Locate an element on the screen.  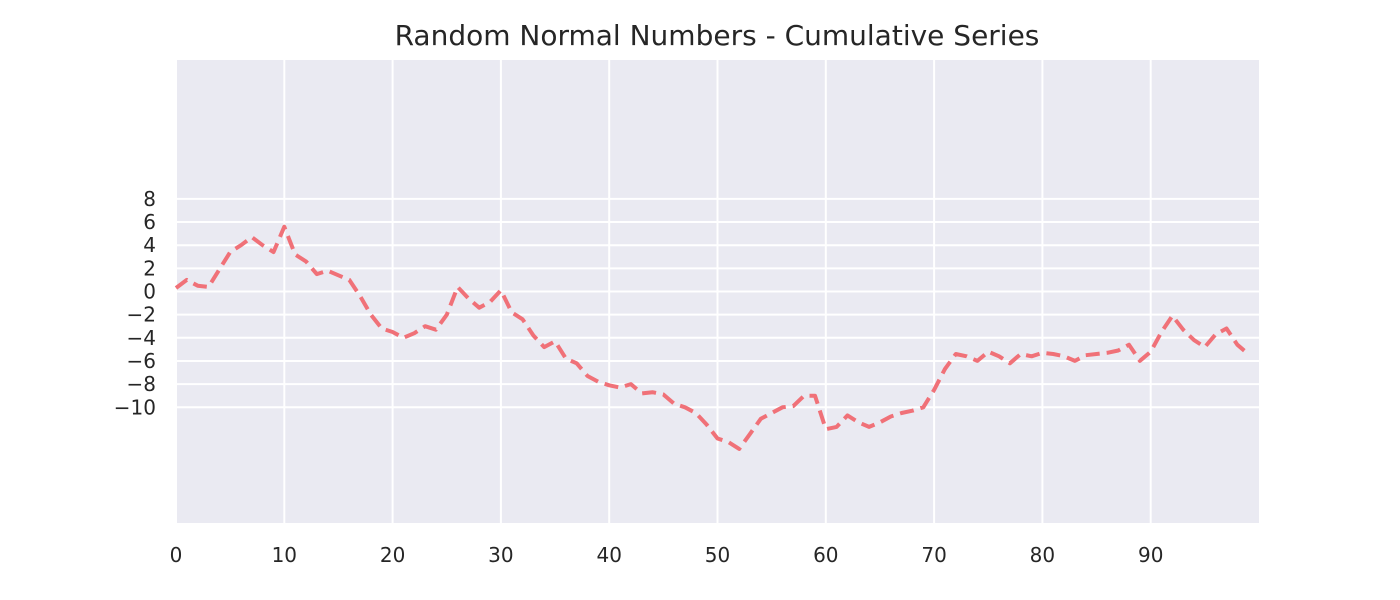
x-tick-label: 90 is located at coordinates (1150, 555).